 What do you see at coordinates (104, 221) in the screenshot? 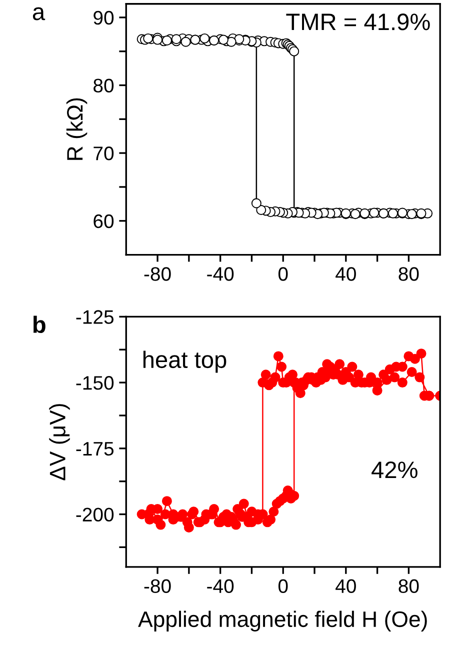
I see `y-tick-label: 60` at bounding box center [104, 221].